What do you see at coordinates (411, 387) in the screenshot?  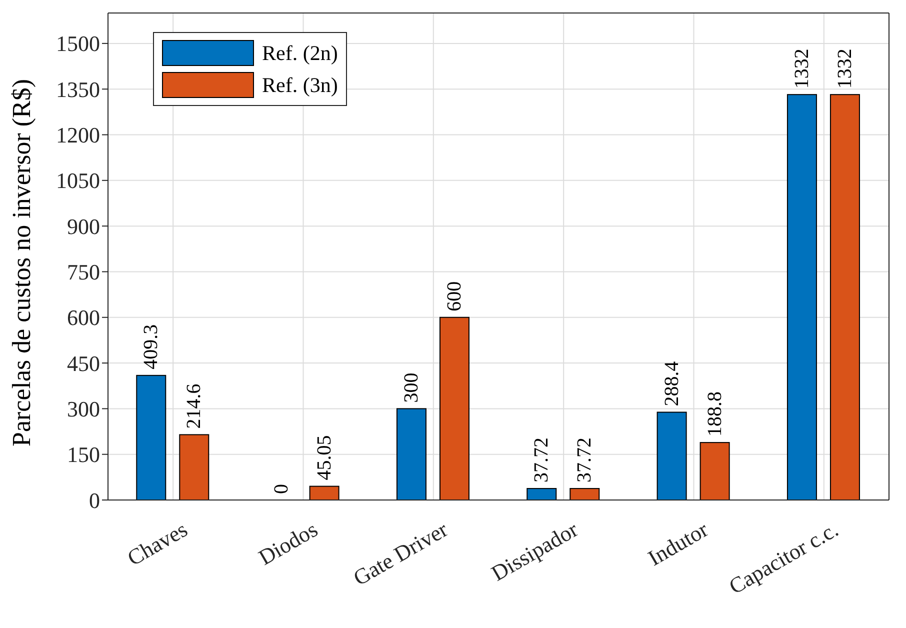 I see `data-label: 300` at bounding box center [411, 387].